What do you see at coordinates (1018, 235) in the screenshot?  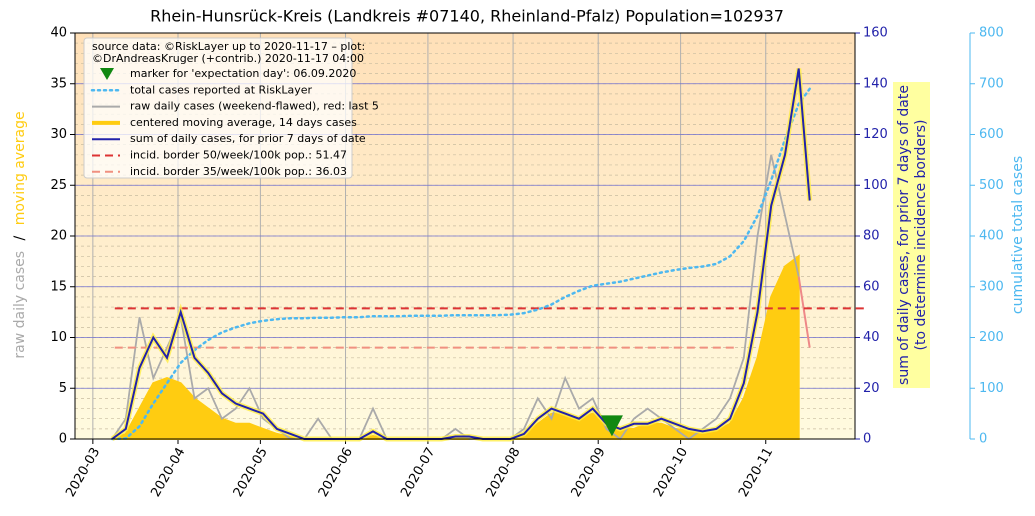 I see `y3-label: cumulative total cases` at bounding box center [1018, 235].